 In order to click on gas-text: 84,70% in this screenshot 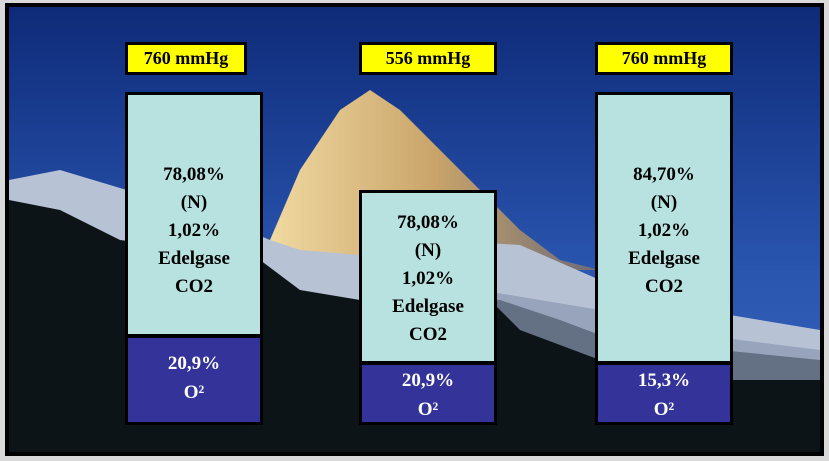, I will do `click(664, 174)`.